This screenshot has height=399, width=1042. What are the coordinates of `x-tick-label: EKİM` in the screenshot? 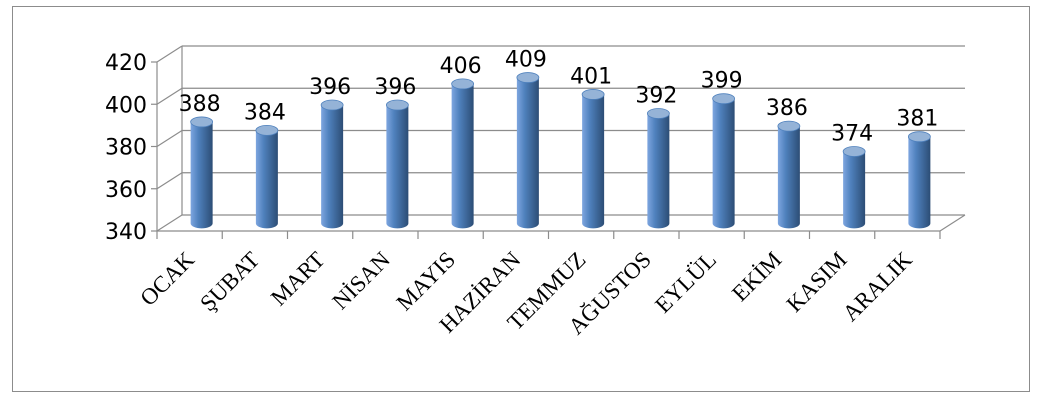 It's located at (756, 276).